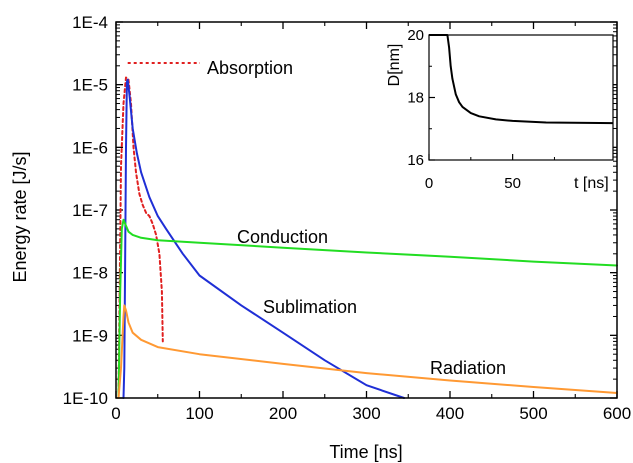 This screenshot has height=463, width=633. I want to click on inset-tick-labels: 0 50 16 18 20, so click(464, 109).